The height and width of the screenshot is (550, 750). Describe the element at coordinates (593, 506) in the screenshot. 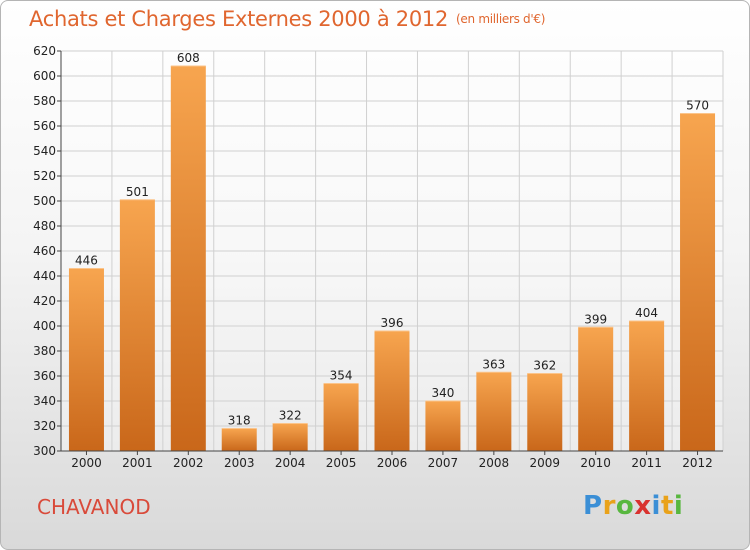

I see `logo-letter: P` at that location.